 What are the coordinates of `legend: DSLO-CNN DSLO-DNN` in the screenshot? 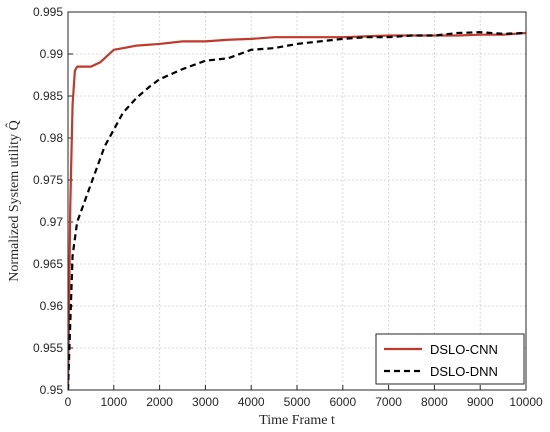 It's located at (450, 359).